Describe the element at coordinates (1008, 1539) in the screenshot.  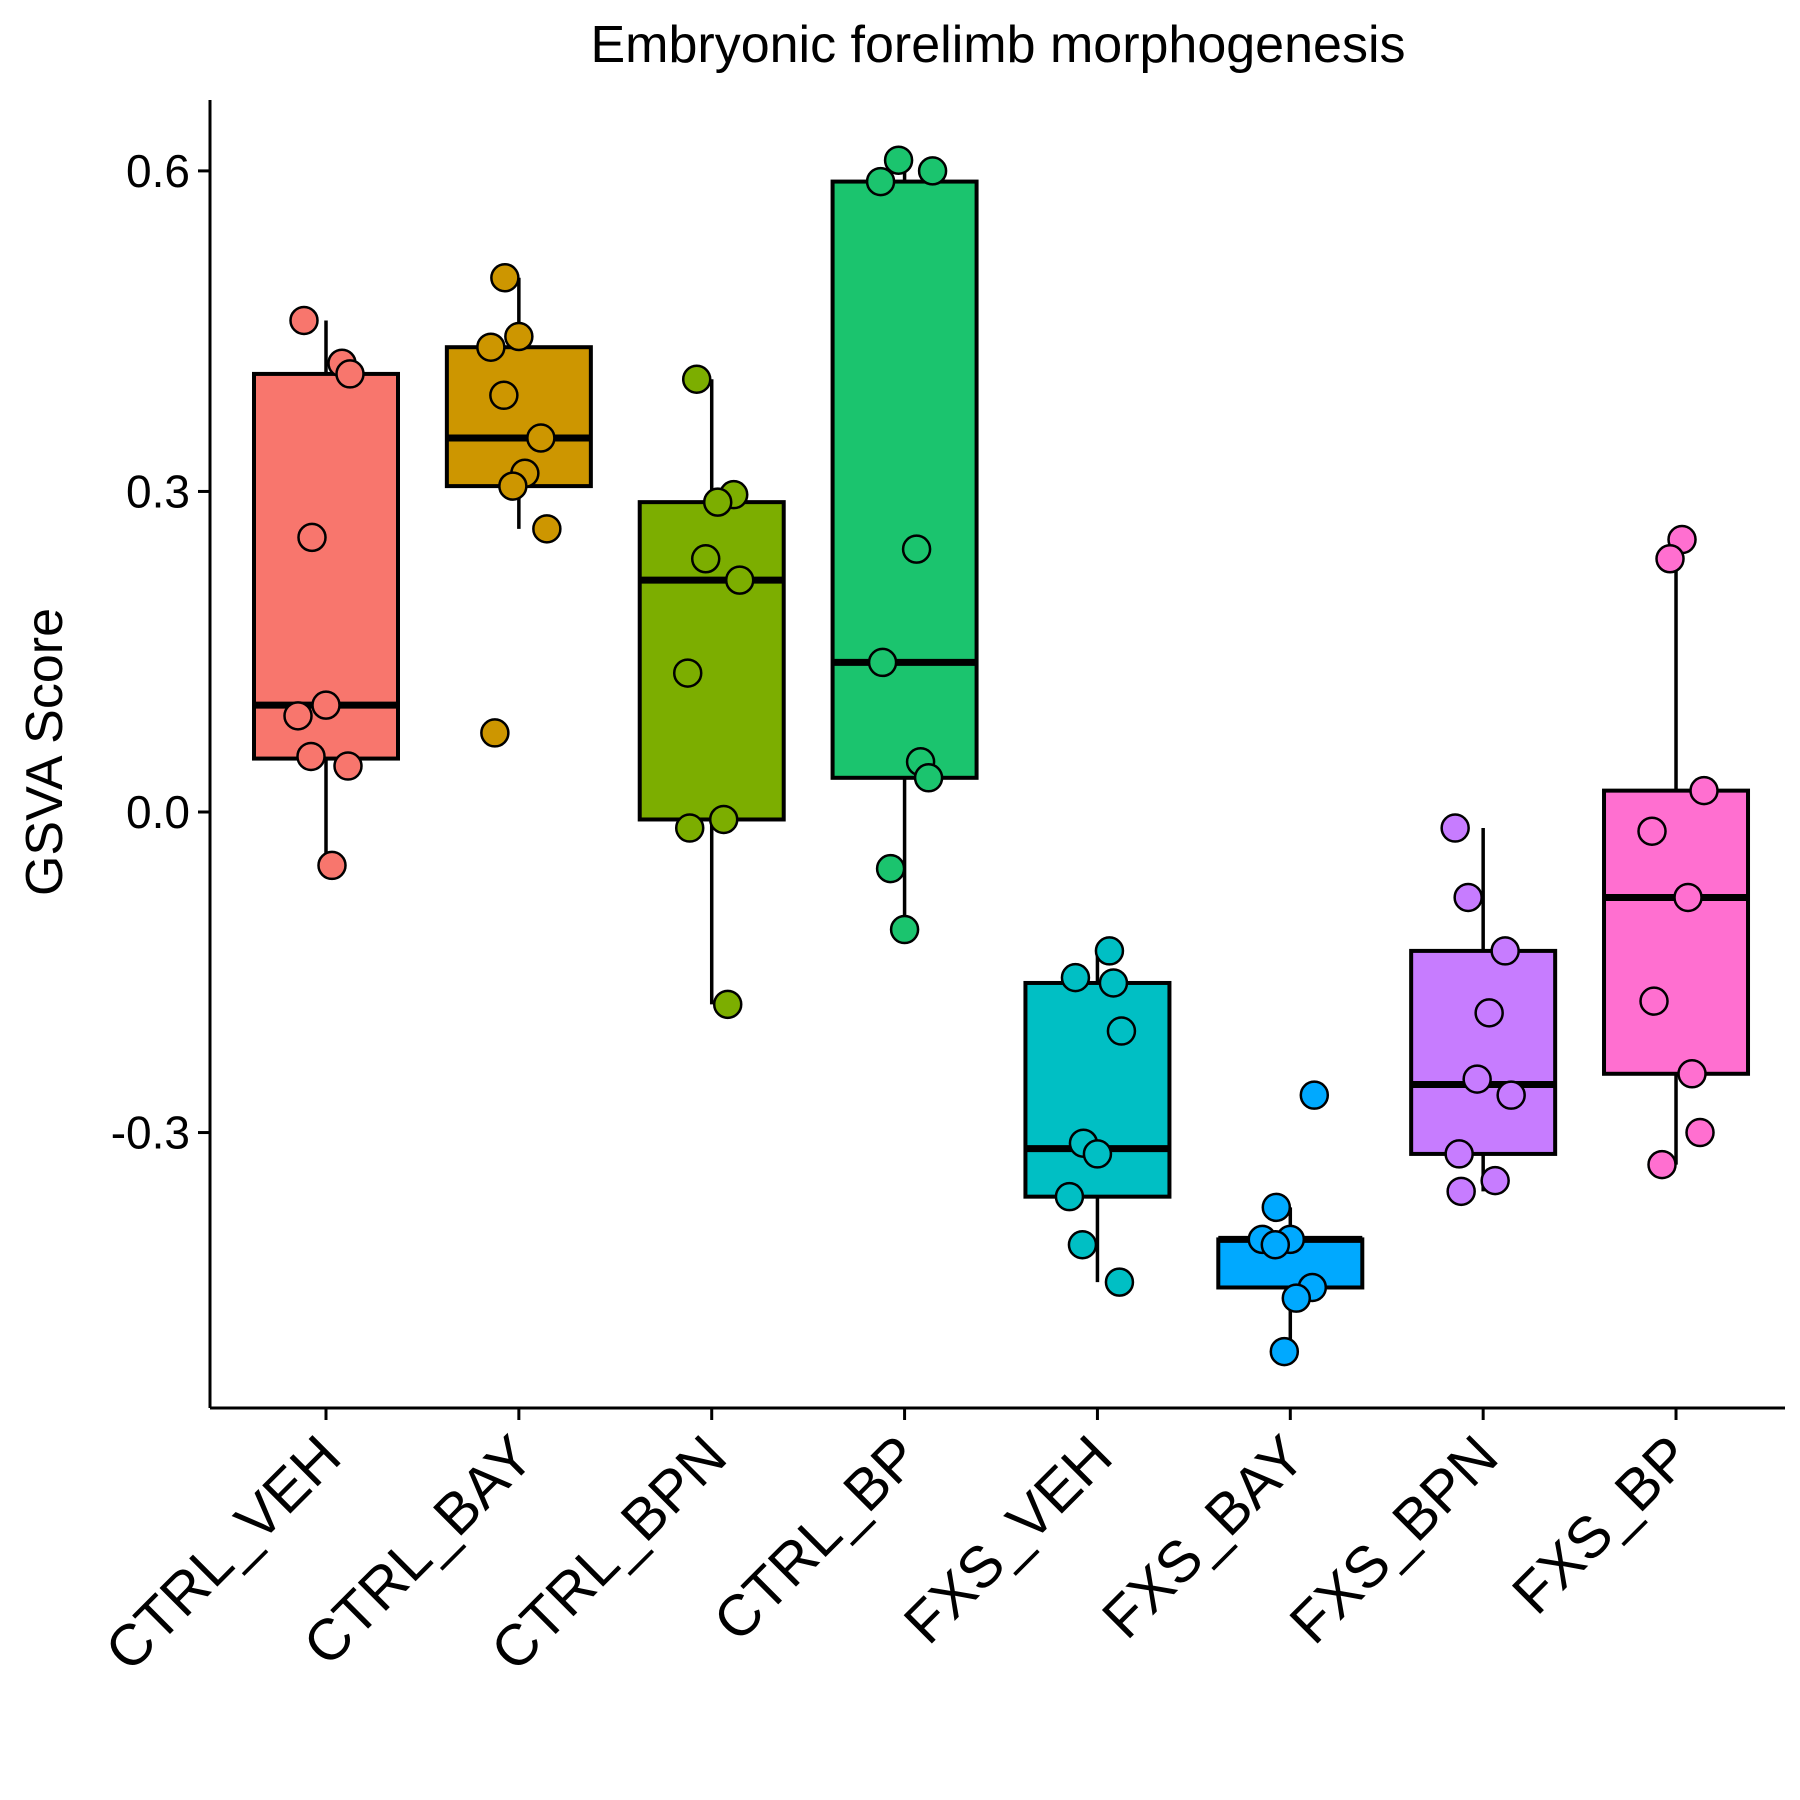
I see `x-tick-label: FXS_VEH` at that location.